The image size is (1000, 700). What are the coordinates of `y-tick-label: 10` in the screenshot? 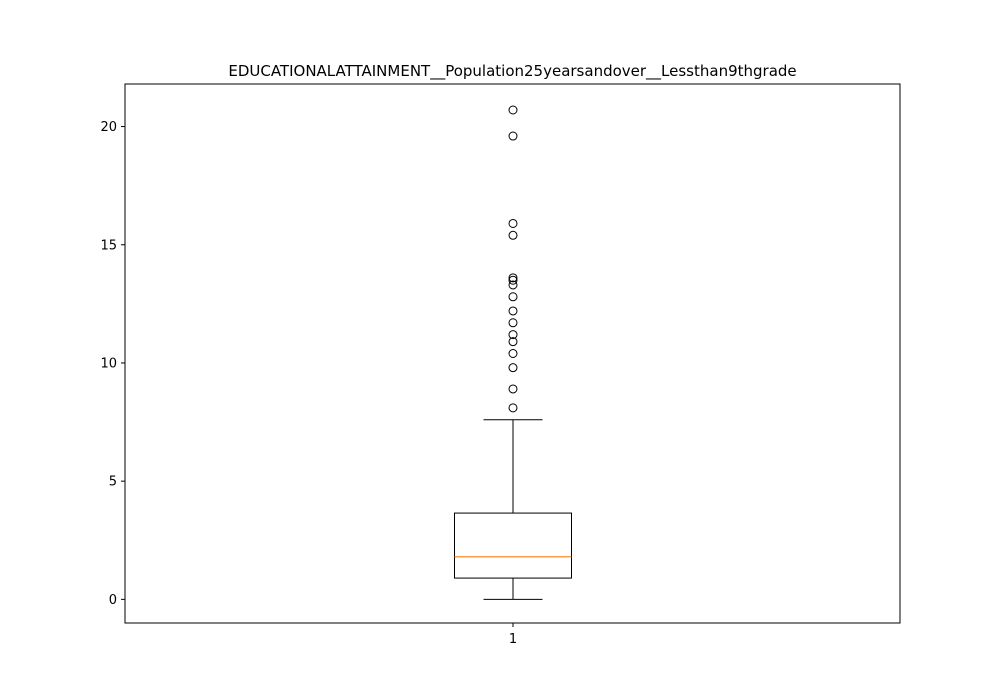 It's located at (108, 363).